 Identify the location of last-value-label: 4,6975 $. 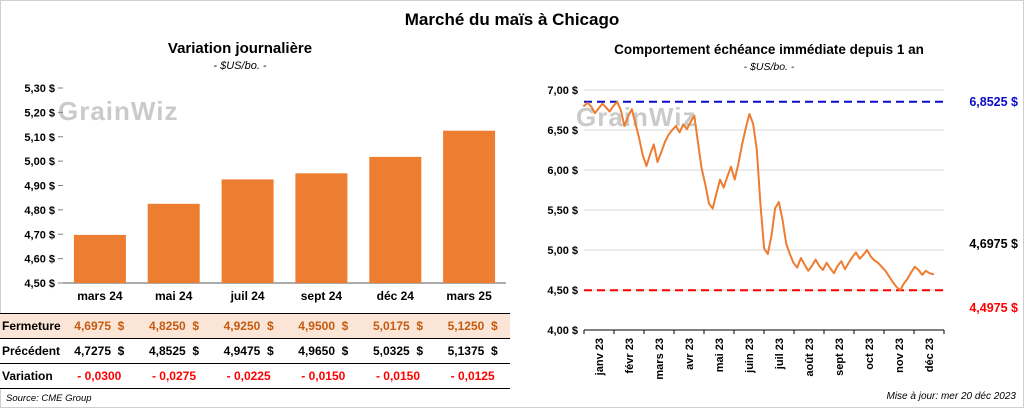
(993, 244).